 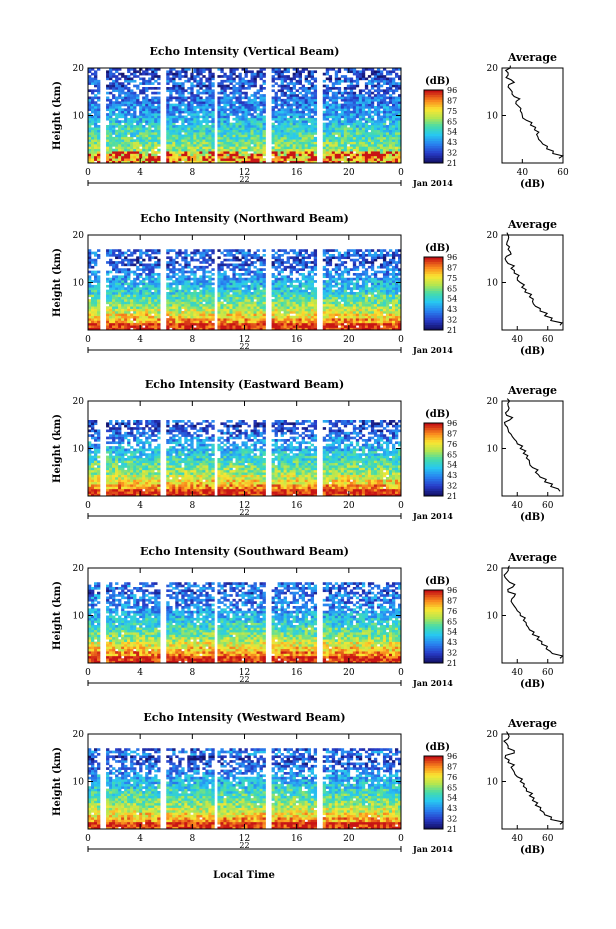 What do you see at coordinates (297, 173) in the screenshot?
I see `x-tick-label: 16` at bounding box center [297, 173].